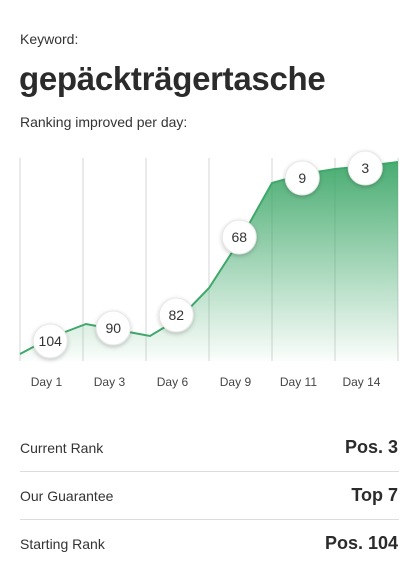  I want to click on current-rank-value: Pos. 3, so click(371, 447).